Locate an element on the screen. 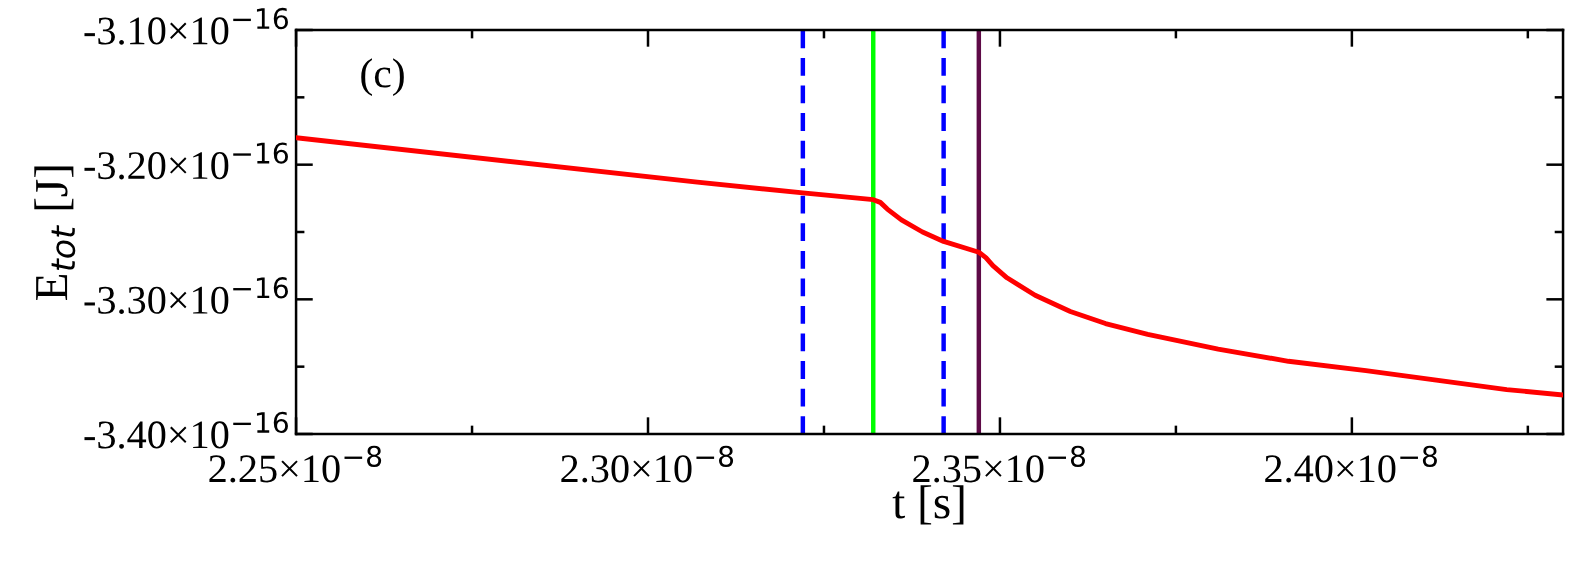 The width and height of the screenshot is (1569, 561). x-tick-label: 2.30×10$^{−8}$ is located at coordinates (647, 464).